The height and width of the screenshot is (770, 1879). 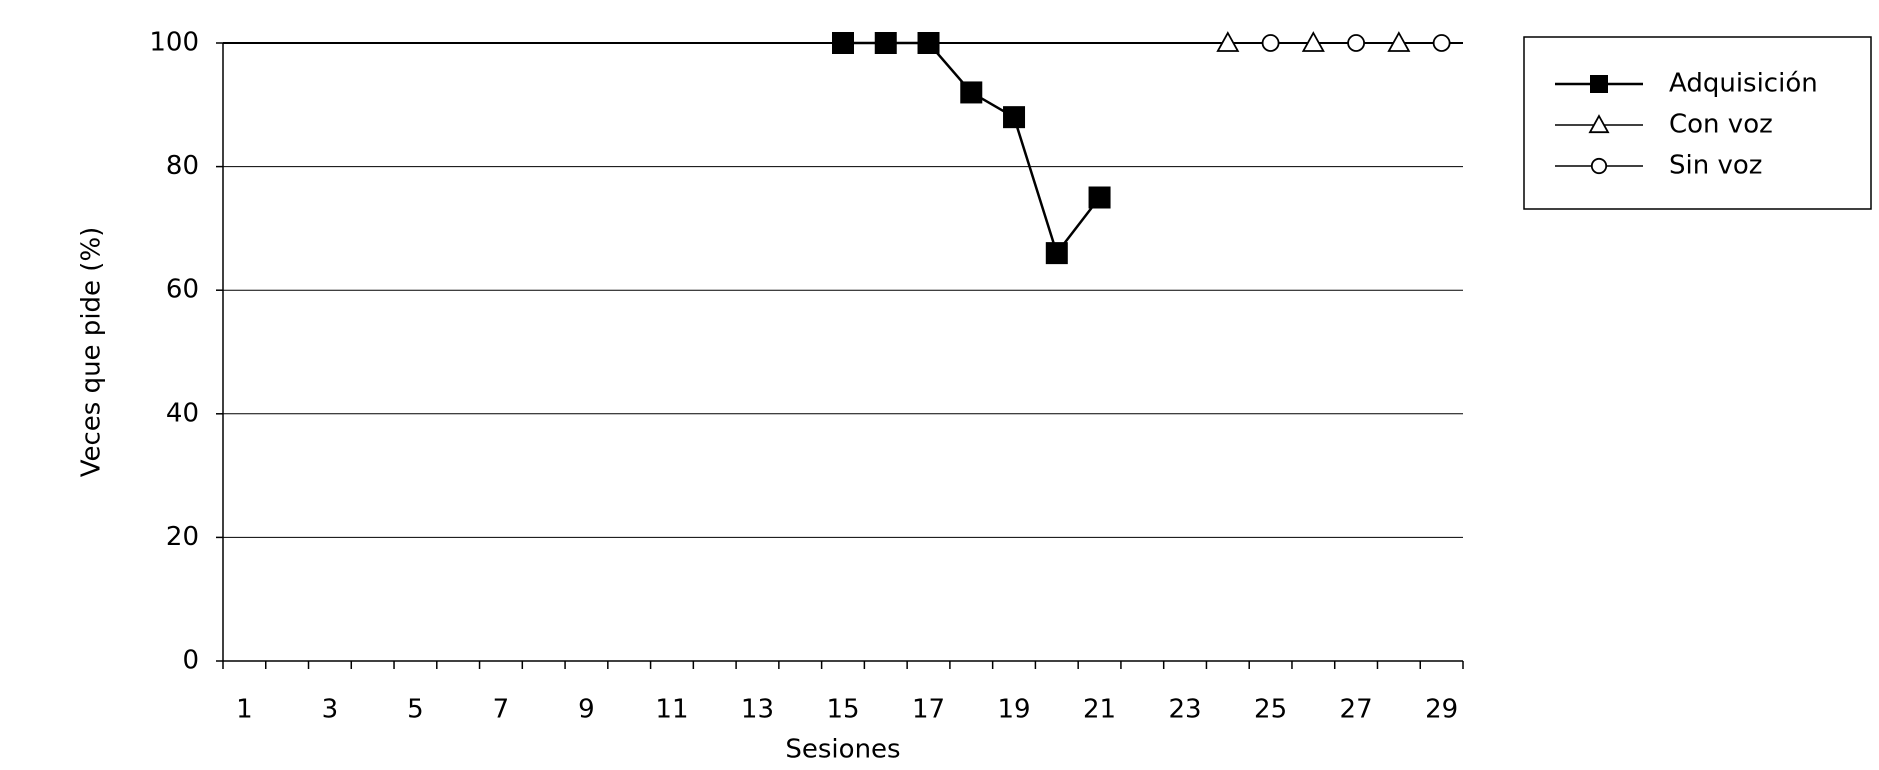 I want to click on legend-label: Adquisición, so click(x=1743, y=84).